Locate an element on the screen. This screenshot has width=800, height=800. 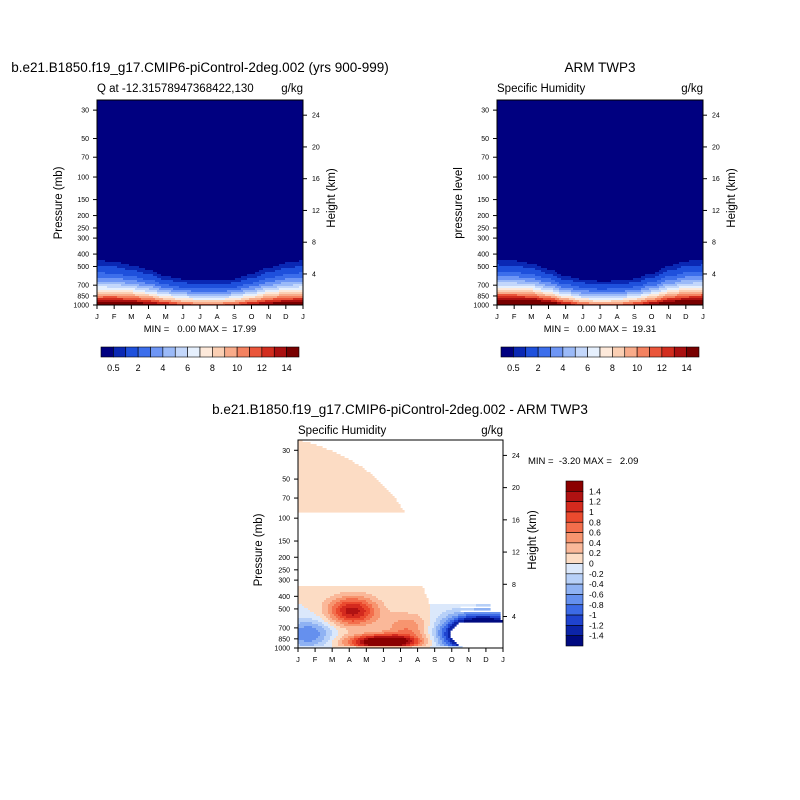
panel-obs-y-tick-label: 250 is located at coordinates (483, 228).